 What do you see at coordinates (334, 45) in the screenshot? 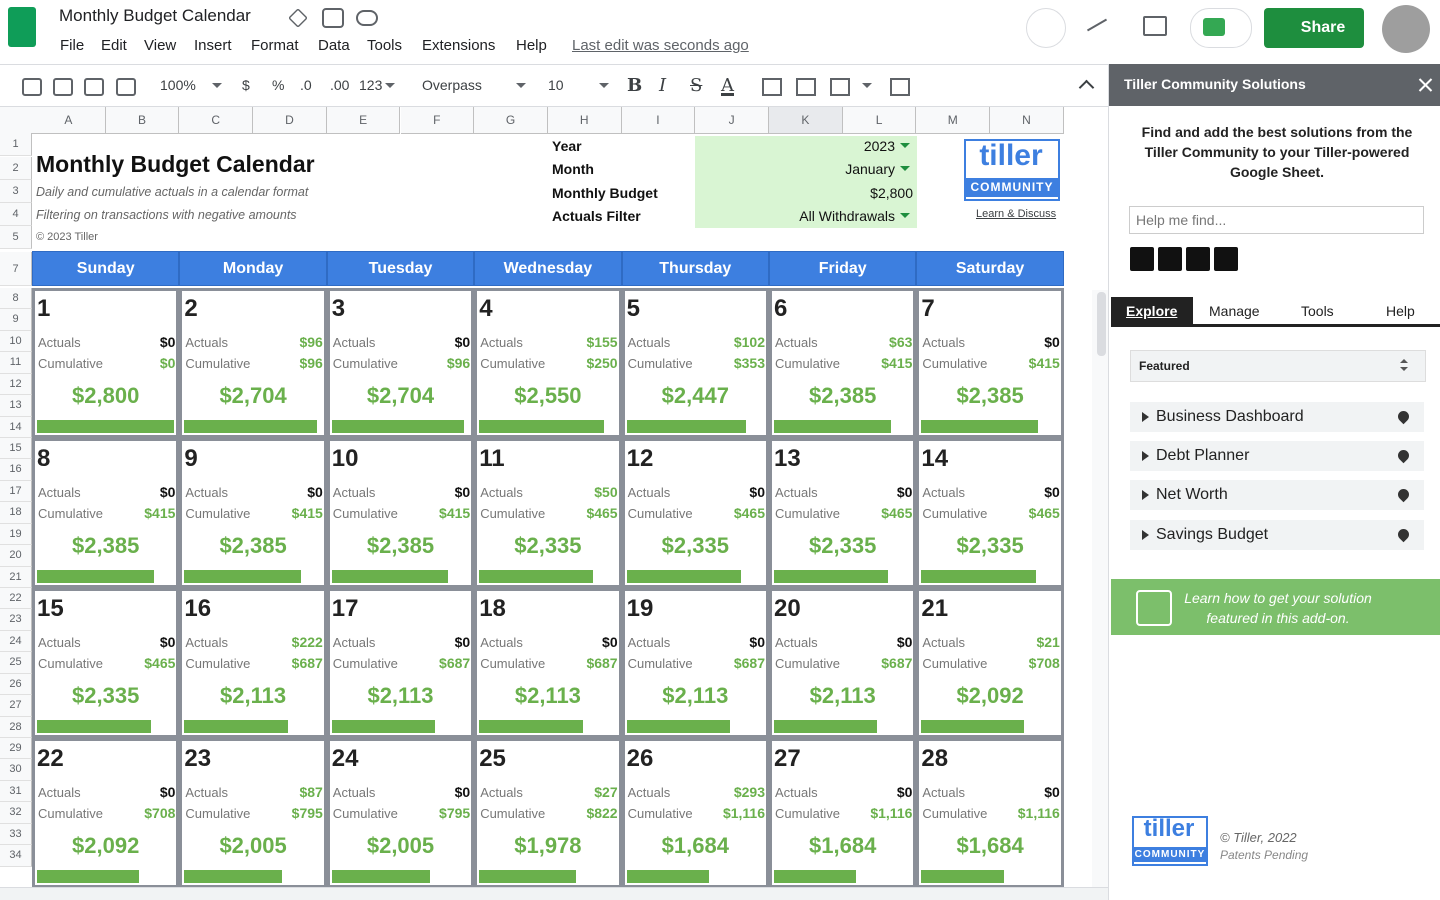
I see `menu-item: Data` at bounding box center [334, 45].